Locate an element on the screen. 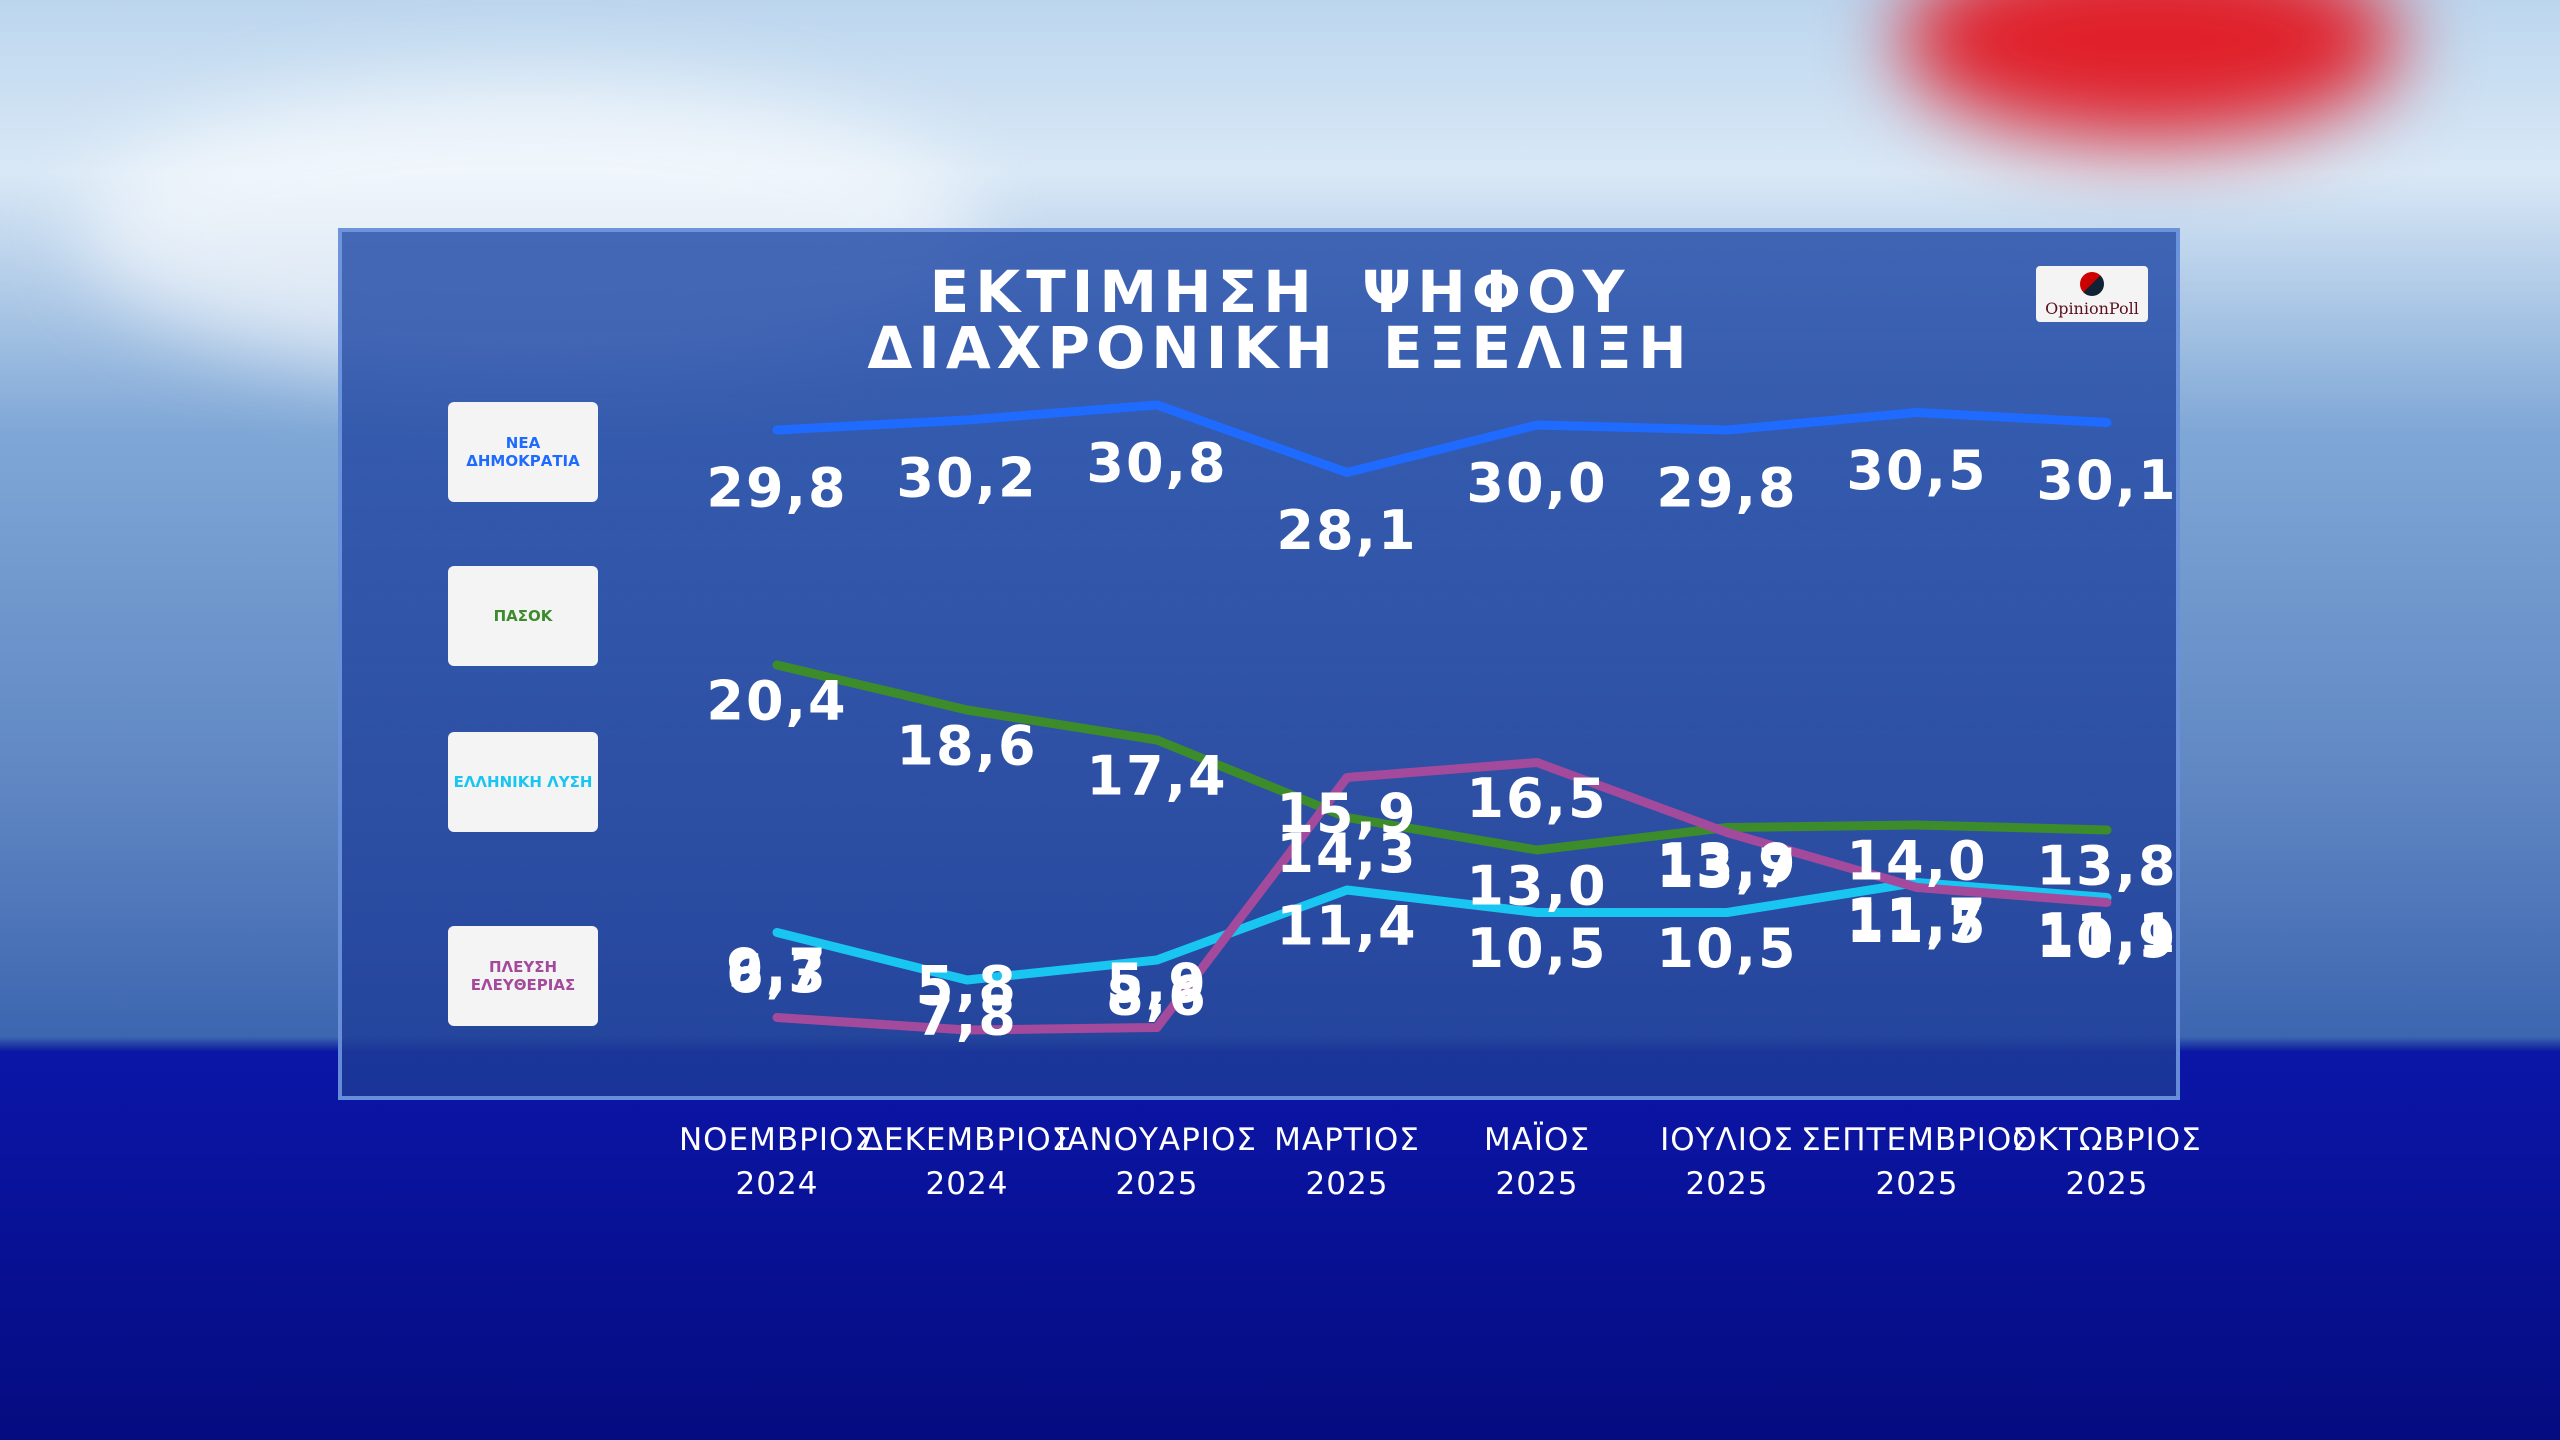 Image resolution: width=2560 pixels, height=1440 pixels. chart-subtitle: ΔΙΑΧΡΟΝΙΚΗ ΕΞΕΛΙΞΗ is located at coordinates (1280, 348).